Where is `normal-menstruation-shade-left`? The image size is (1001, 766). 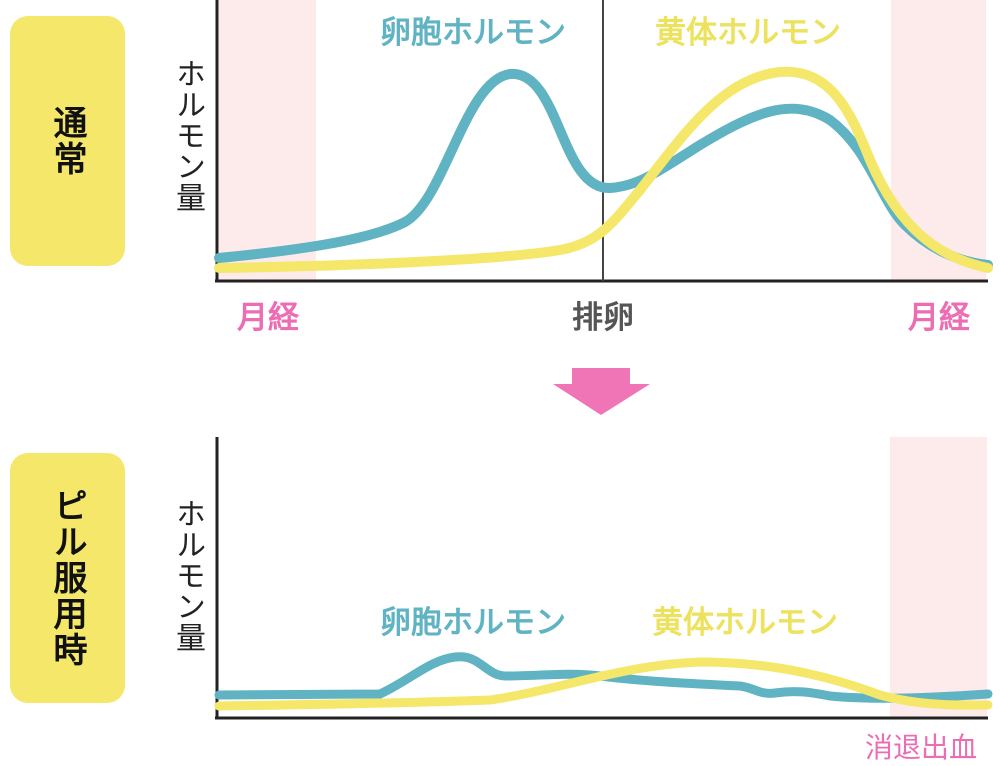 normal-menstruation-shade-left is located at coordinates (267, 140).